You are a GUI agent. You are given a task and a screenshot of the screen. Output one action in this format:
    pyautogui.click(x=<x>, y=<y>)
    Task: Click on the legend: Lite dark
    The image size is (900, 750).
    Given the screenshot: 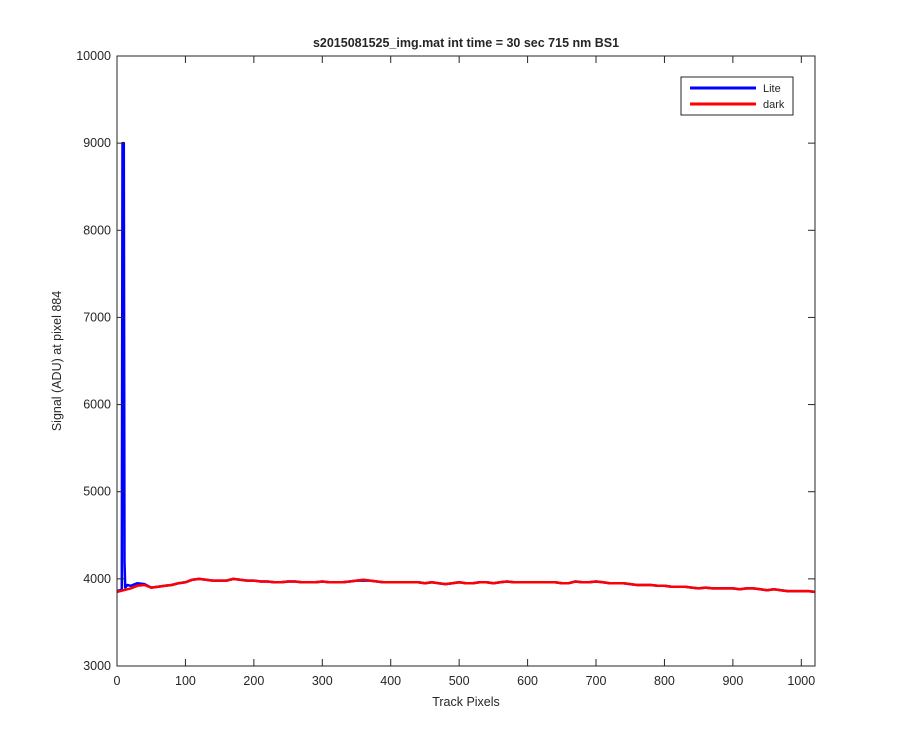 What is the action you would take?
    pyautogui.click(x=737, y=96)
    